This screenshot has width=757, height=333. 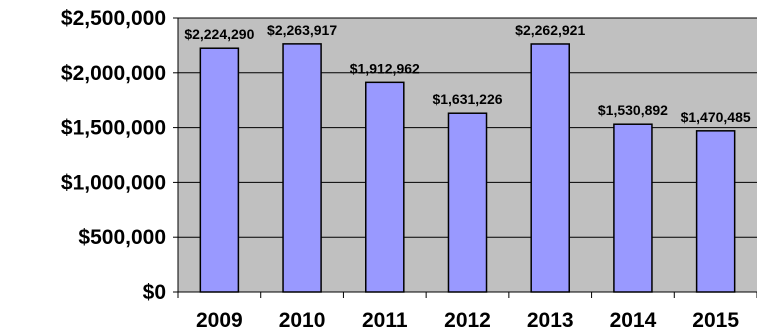 I want to click on data-label-2010: $2,263,917, so click(x=302, y=30).